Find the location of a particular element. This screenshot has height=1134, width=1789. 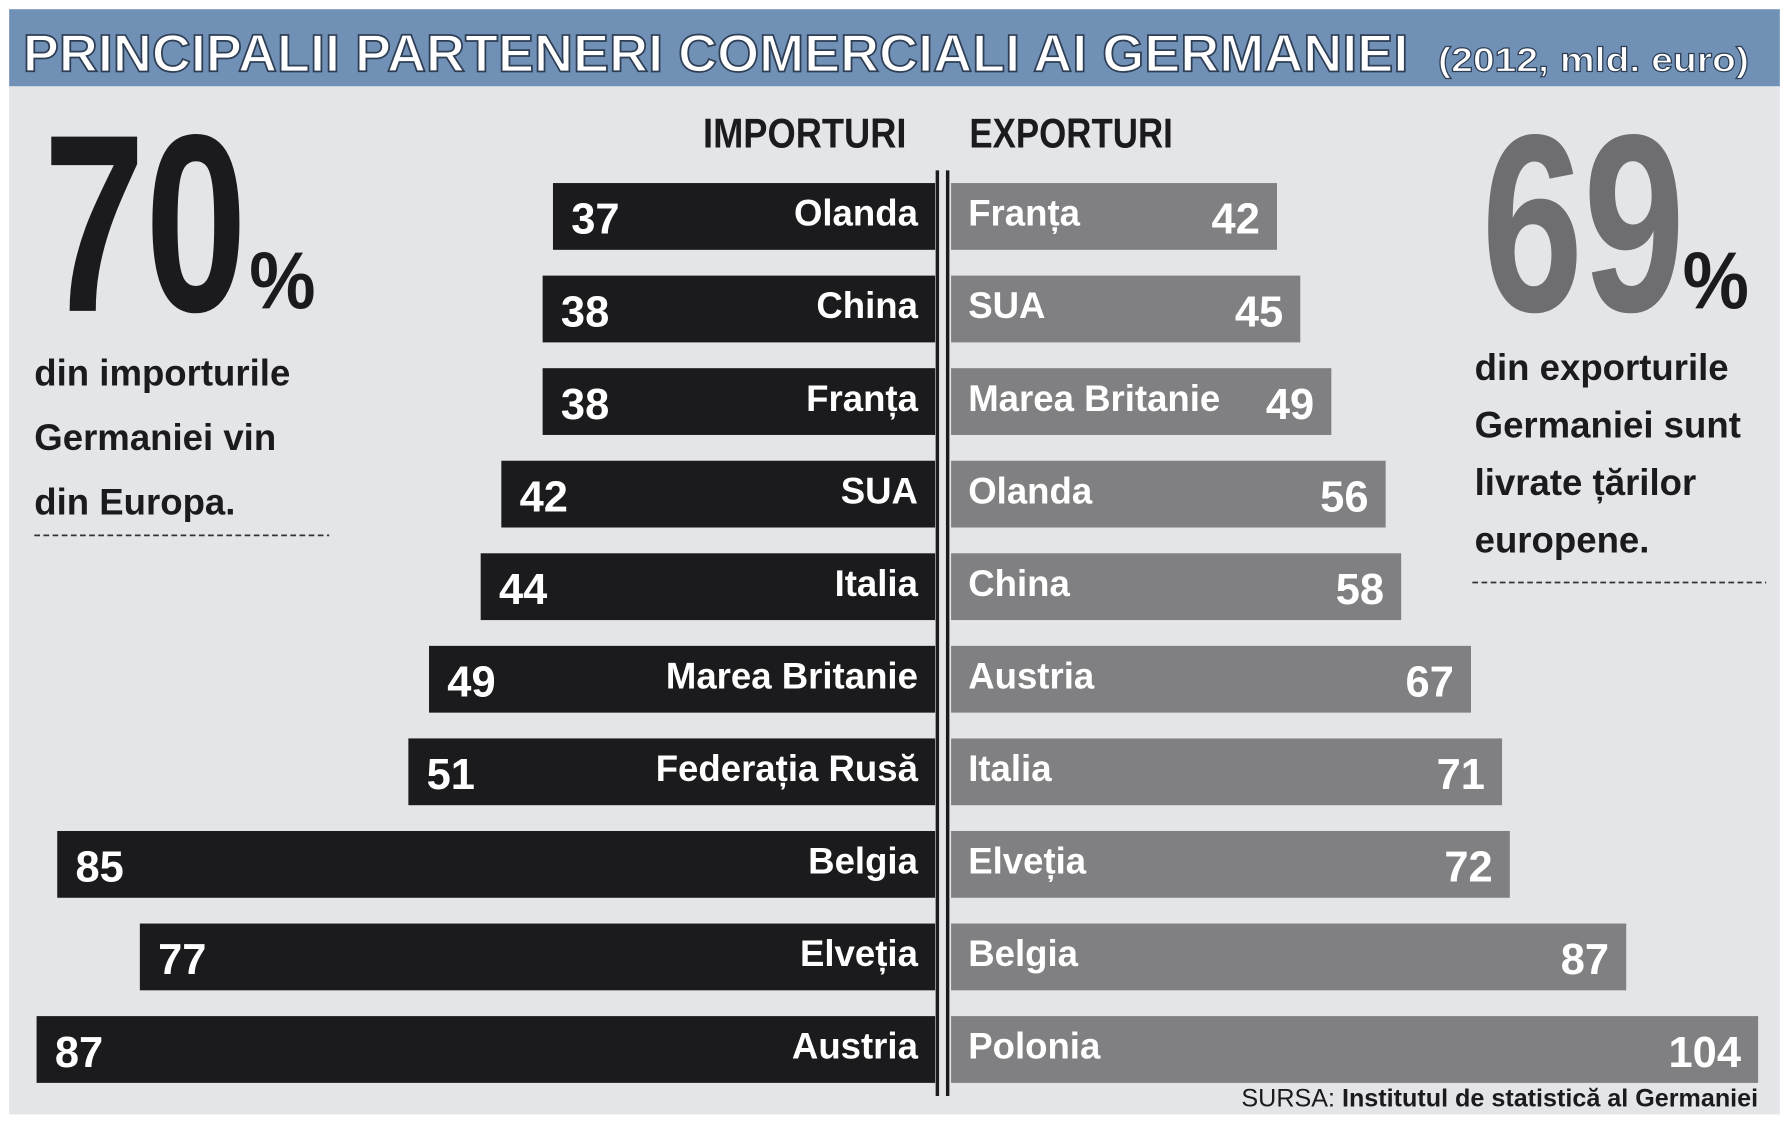

note-line: Germaniei sunt is located at coordinates (1608, 424).